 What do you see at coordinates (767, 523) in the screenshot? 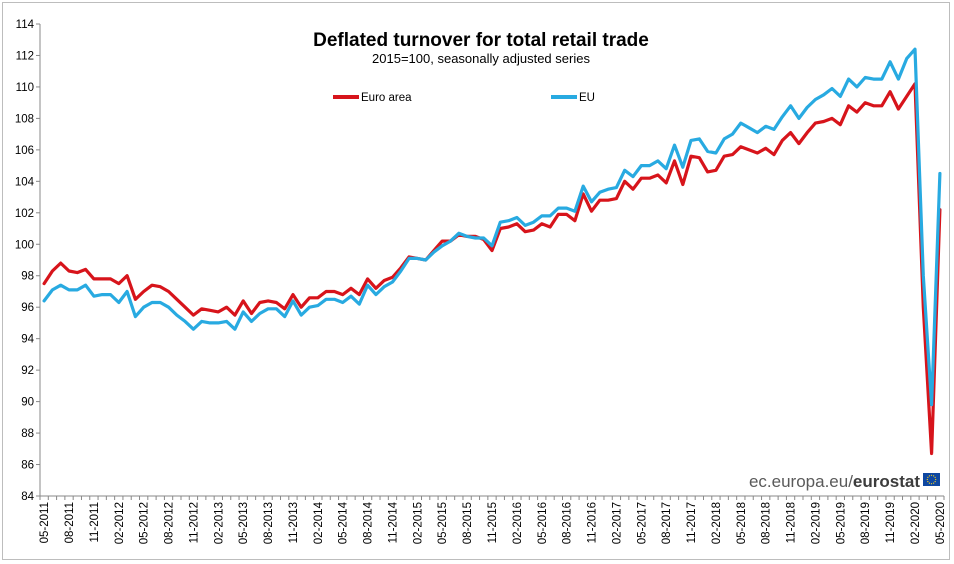
I see `x-tick-label: 08-2018` at bounding box center [767, 523].